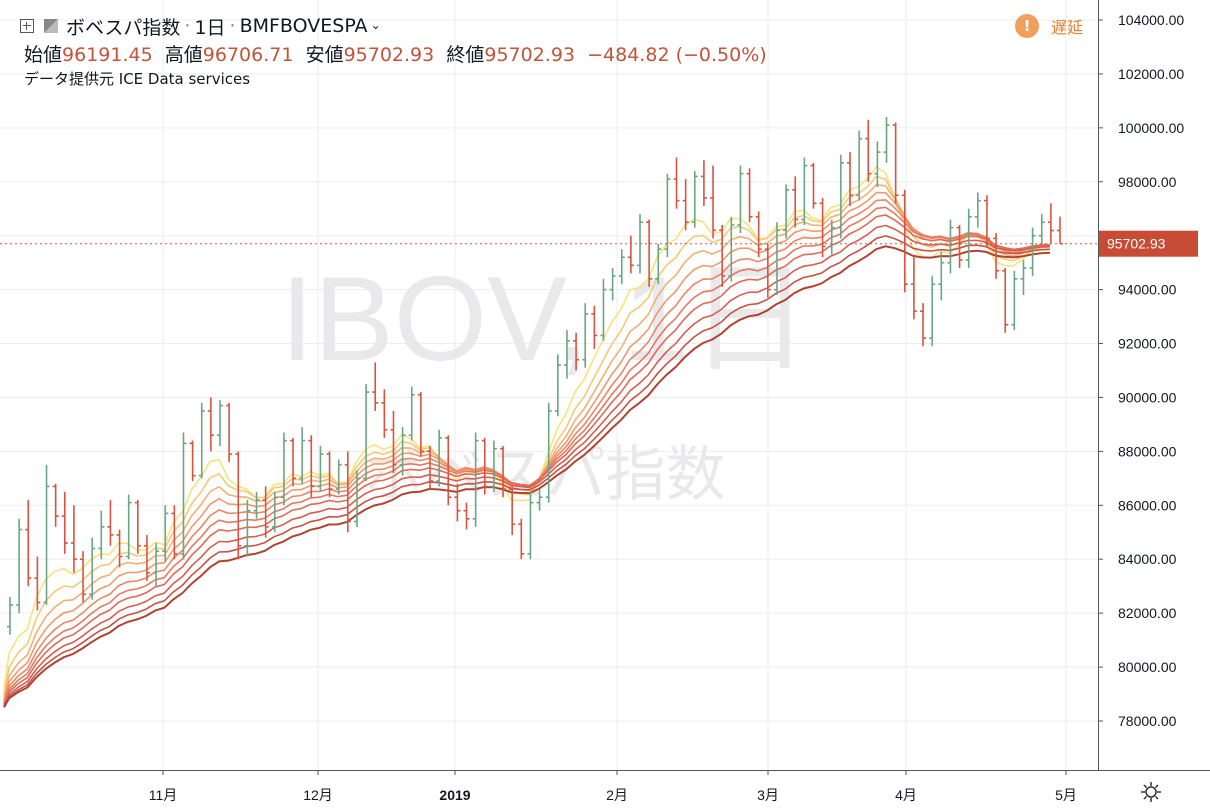  I want to click on y-tick-label: 92000.00, so click(1147, 344).